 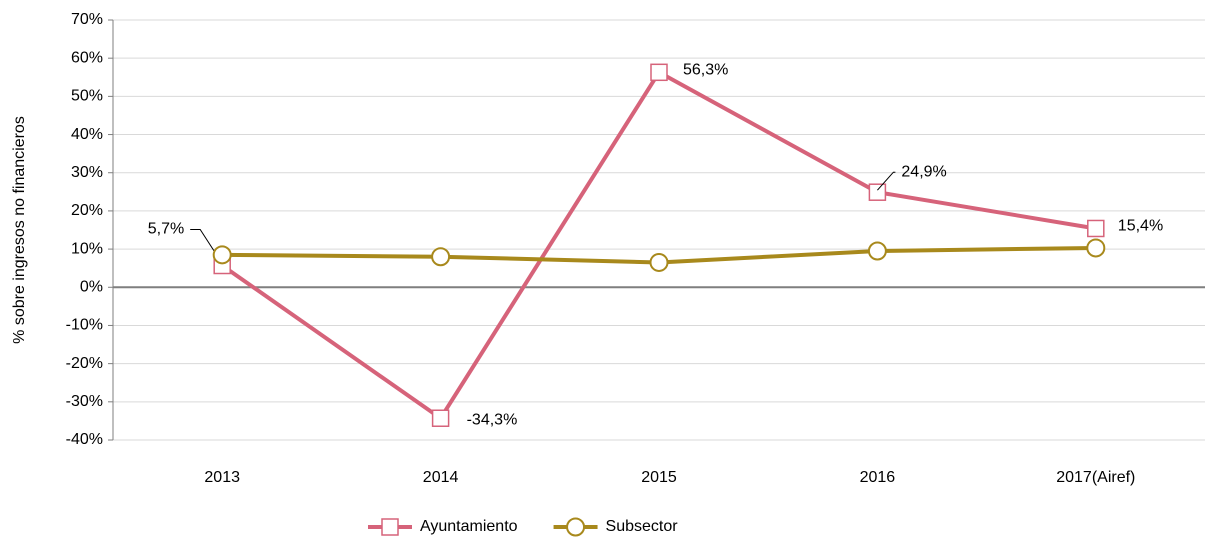 What do you see at coordinates (87, 19) in the screenshot?
I see `y-tick-label: 70%` at bounding box center [87, 19].